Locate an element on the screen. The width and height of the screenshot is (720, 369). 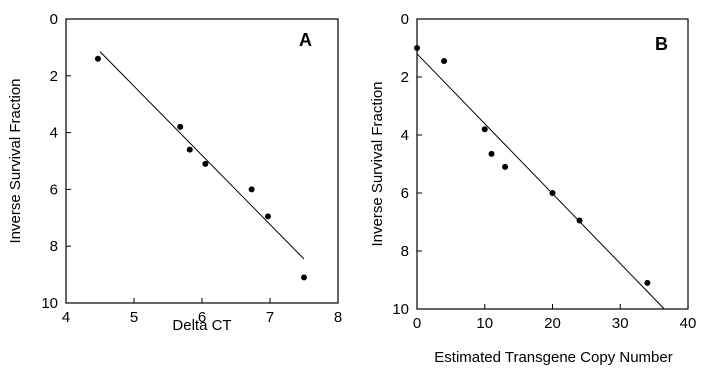
x-tick-label: 8 is located at coordinates (338, 317).